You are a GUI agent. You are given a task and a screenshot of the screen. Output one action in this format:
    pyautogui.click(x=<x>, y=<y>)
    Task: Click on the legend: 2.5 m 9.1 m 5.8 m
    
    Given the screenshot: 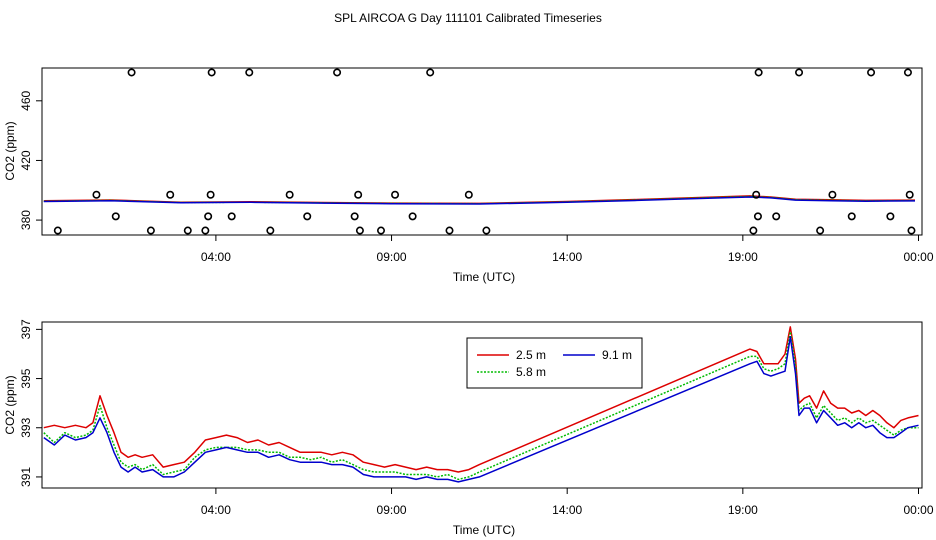 What is the action you would take?
    pyautogui.click(x=554, y=363)
    